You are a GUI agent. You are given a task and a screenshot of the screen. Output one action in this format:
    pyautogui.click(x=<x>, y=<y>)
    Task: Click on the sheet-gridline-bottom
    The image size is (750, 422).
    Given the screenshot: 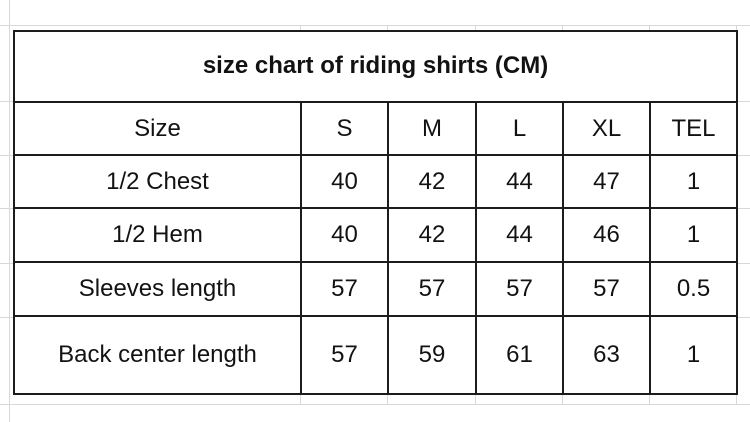 What is the action you would take?
    pyautogui.click(x=375, y=404)
    